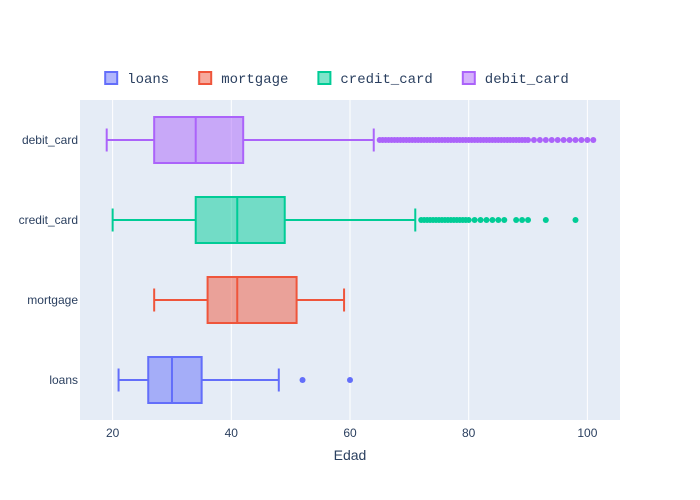 The image size is (700, 500). I want to click on x-axis-title: Edad, so click(350, 455).